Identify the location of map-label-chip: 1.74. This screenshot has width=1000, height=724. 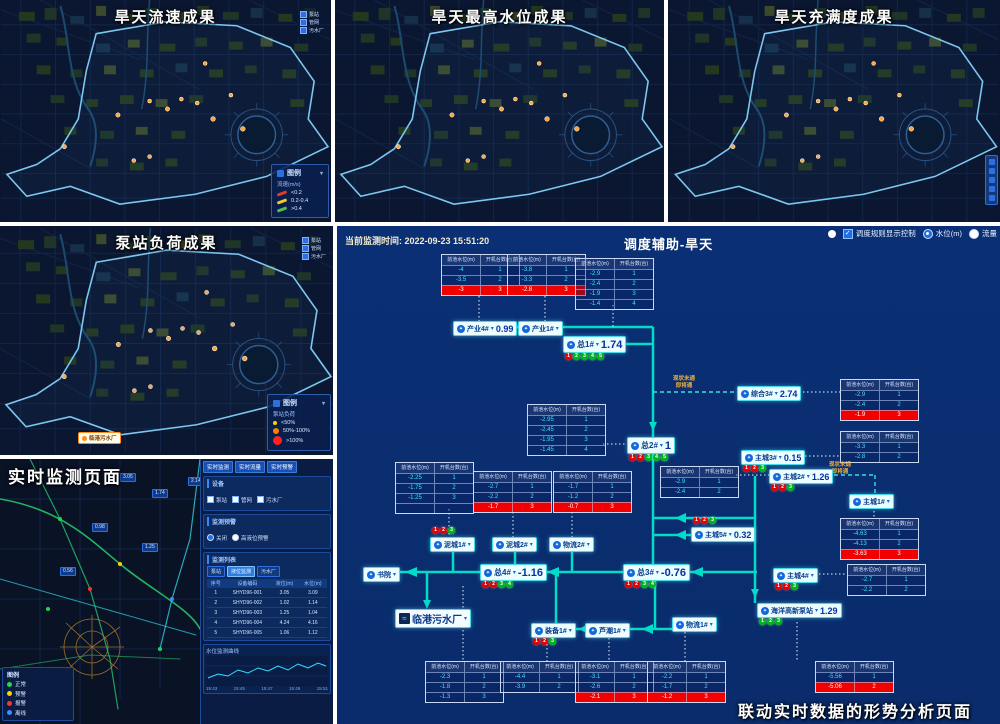
(160, 493).